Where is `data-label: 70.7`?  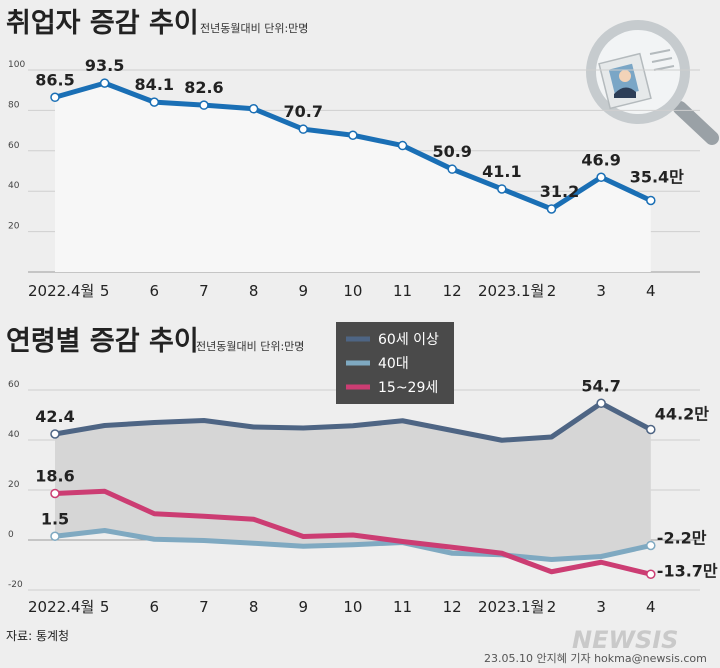
data-label: 70.7 is located at coordinates (303, 111).